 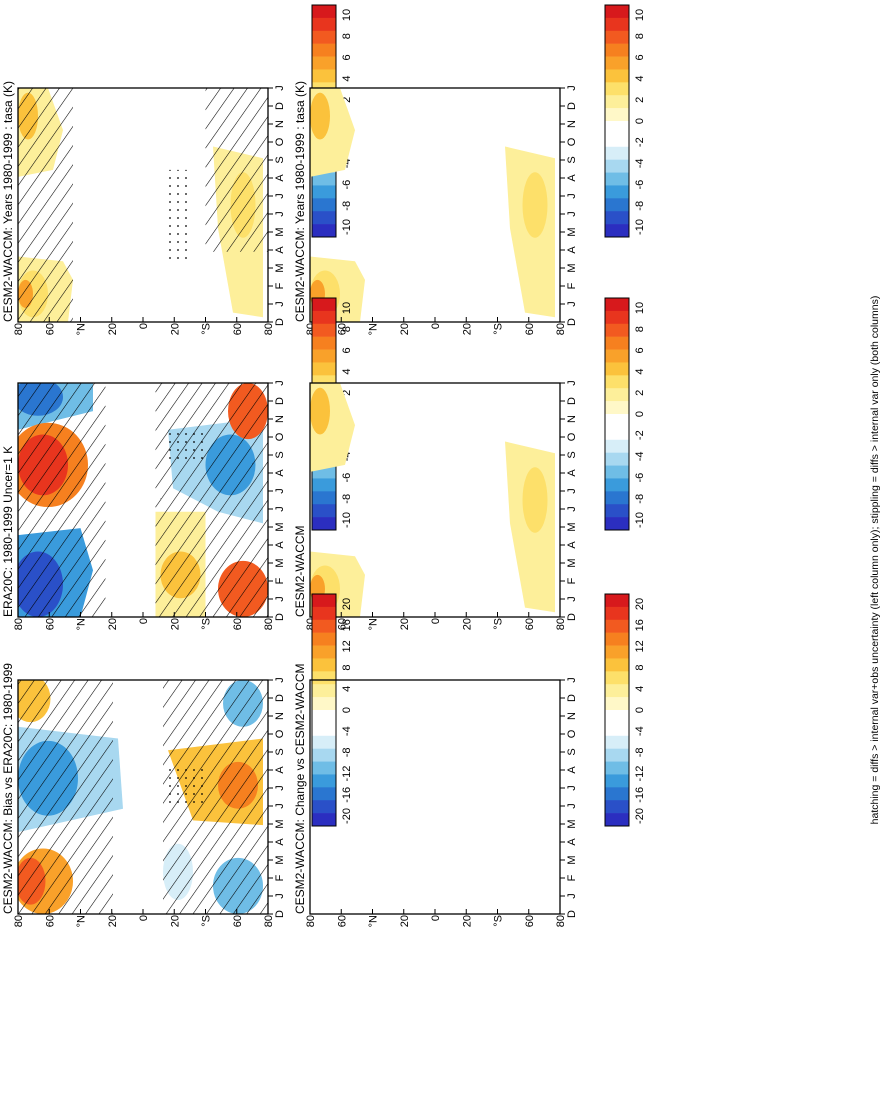 I want to click on colorbar-label: -10, so click(x=347, y=227).